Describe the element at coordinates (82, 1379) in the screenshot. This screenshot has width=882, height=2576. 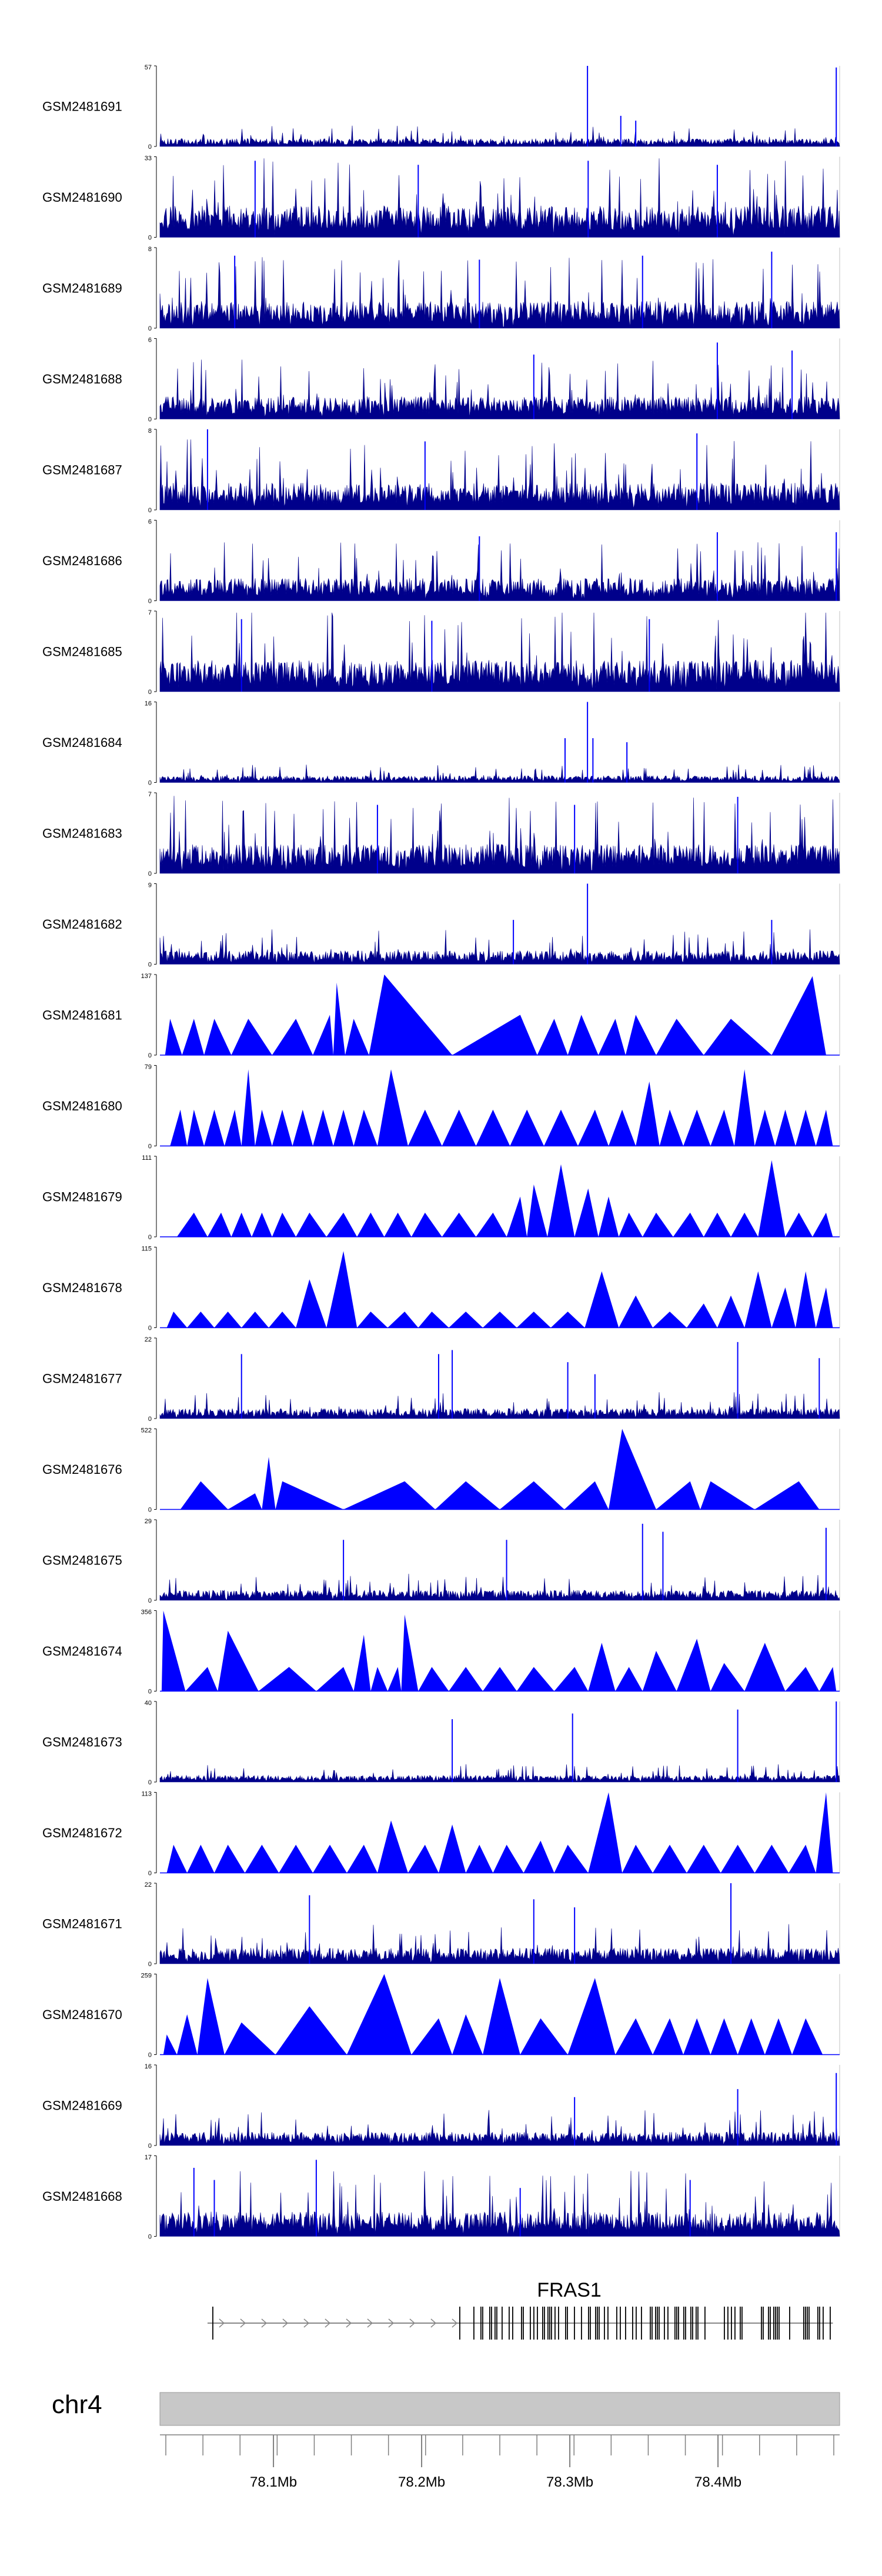
I see `track-label: GSM2481677` at that location.